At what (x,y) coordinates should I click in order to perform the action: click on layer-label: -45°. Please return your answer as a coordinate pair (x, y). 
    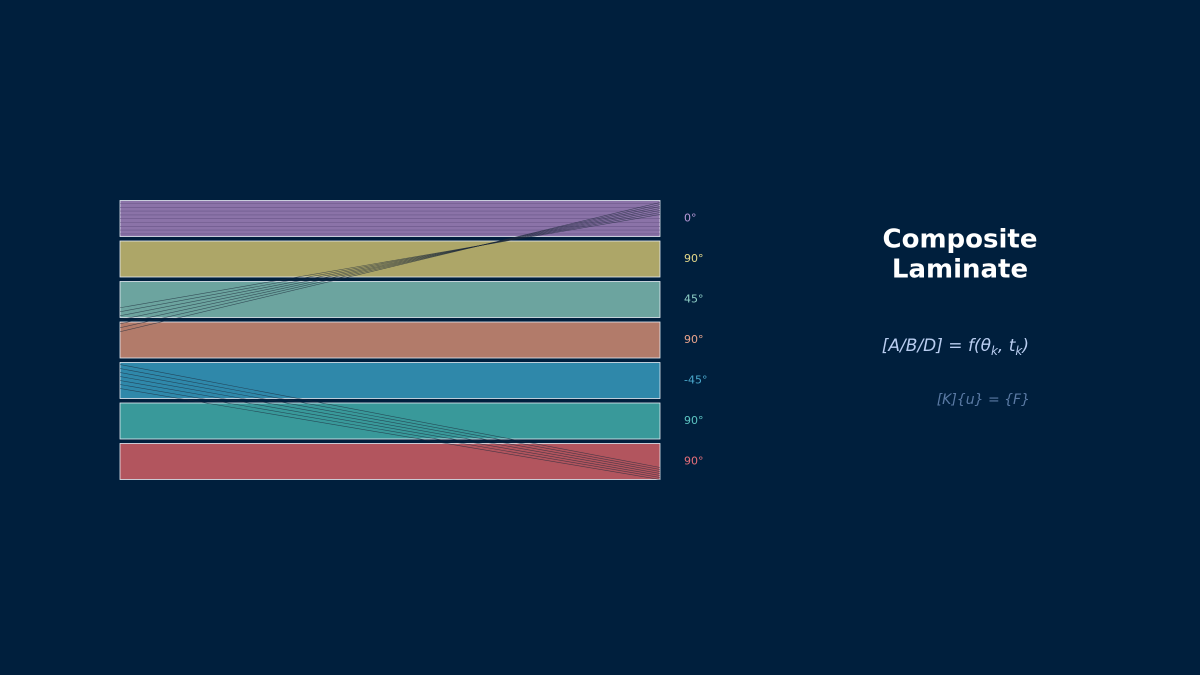
    Looking at the image, I should click on (695, 380).